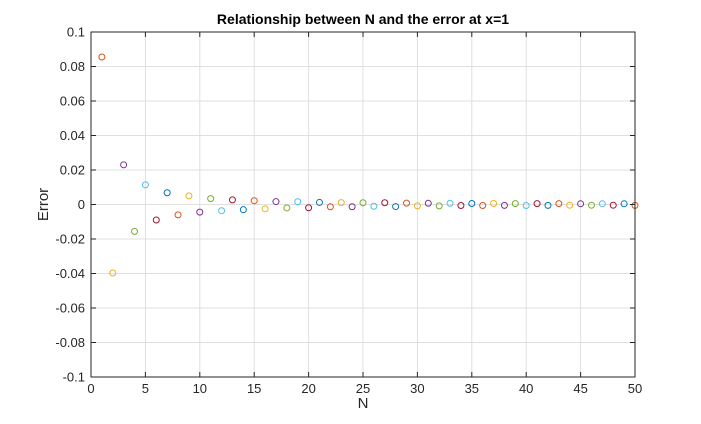  What do you see at coordinates (70, 308) in the screenshot?
I see `y-tick-label: -0.06` at bounding box center [70, 308].